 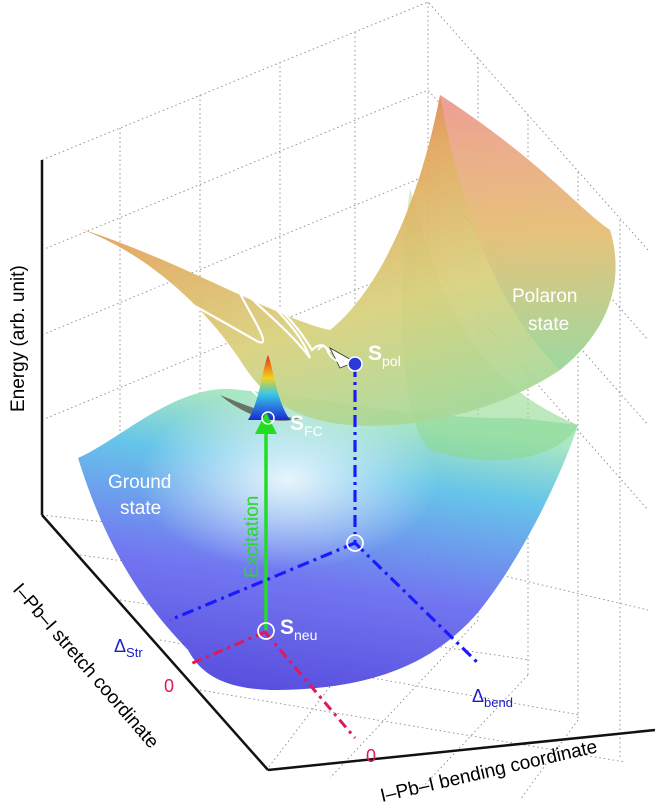 I want to click on delta-bend-label: Δbend, so click(x=492, y=698).